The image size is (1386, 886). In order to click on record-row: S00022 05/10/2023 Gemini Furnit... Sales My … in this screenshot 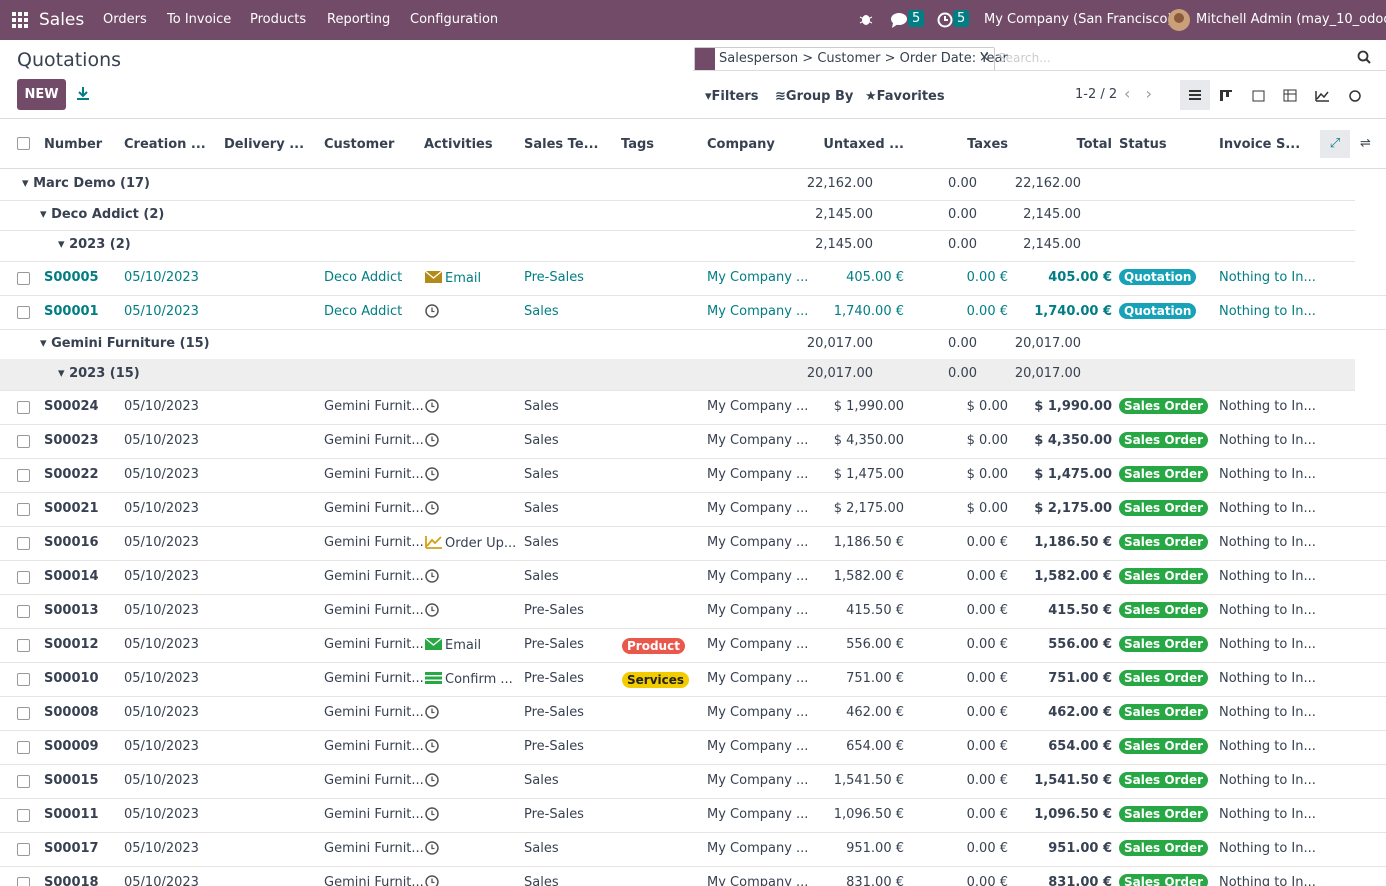, I will do `click(693, 475)`.